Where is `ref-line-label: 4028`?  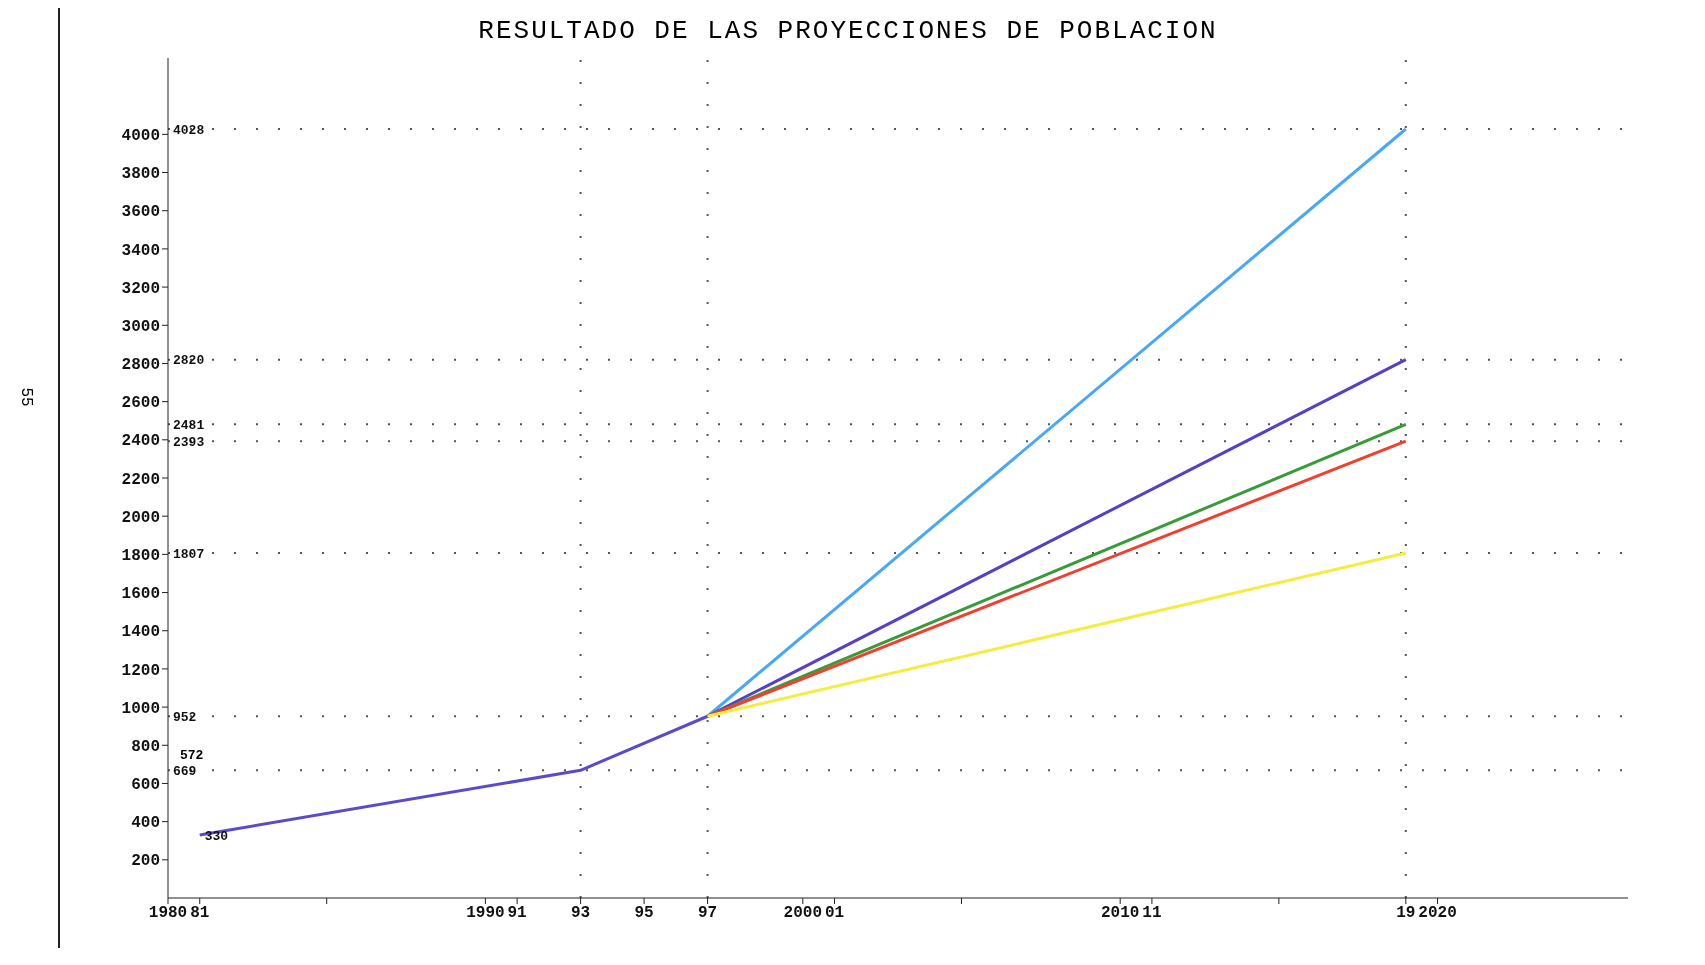
ref-line-label: 4028 is located at coordinates (189, 130).